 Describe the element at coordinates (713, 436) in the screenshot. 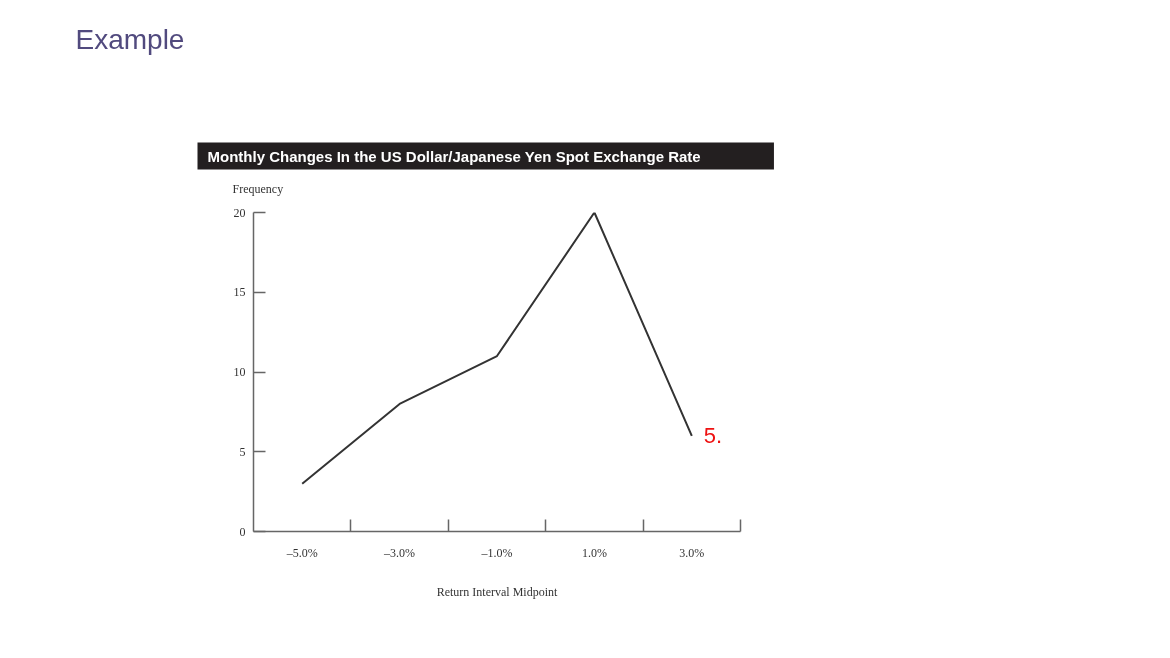

I see `annotation: 5.` at that location.